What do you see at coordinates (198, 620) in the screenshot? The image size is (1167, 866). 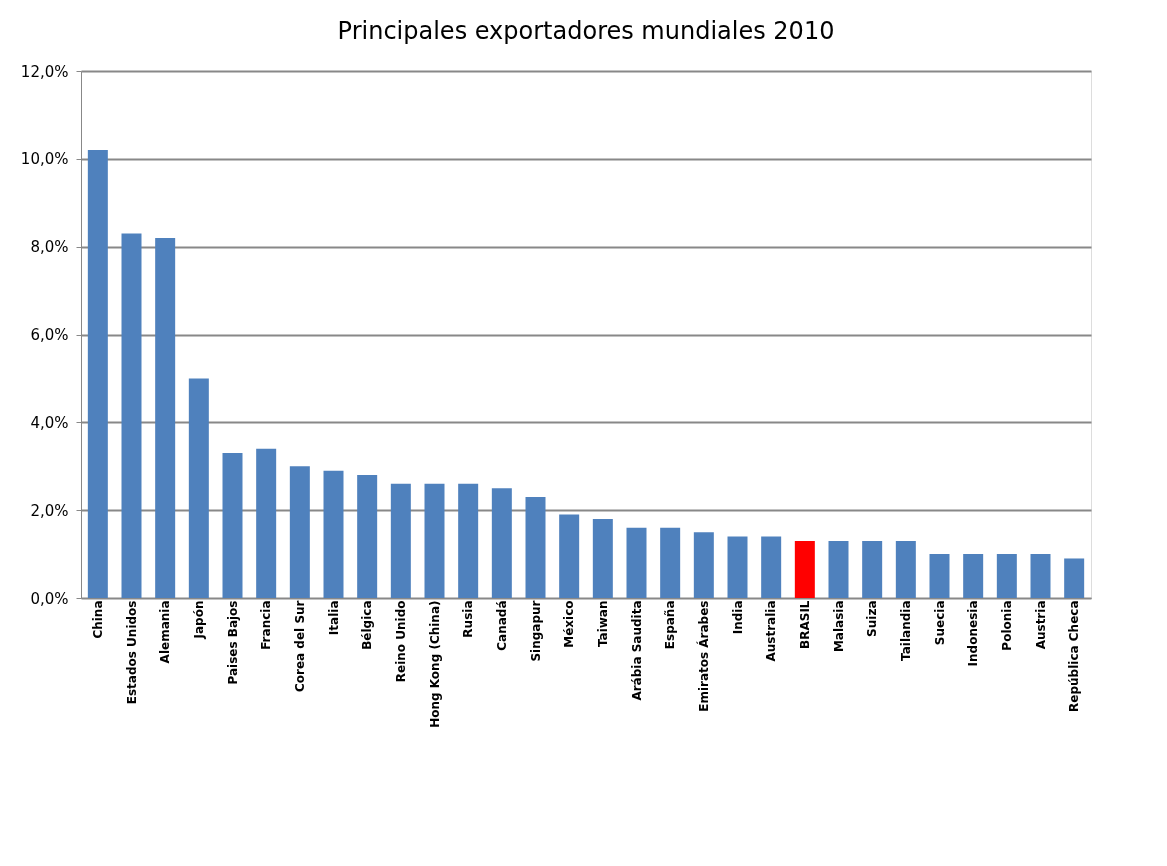 I see `x-tick-label: Japón` at bounding box center [198, 620].